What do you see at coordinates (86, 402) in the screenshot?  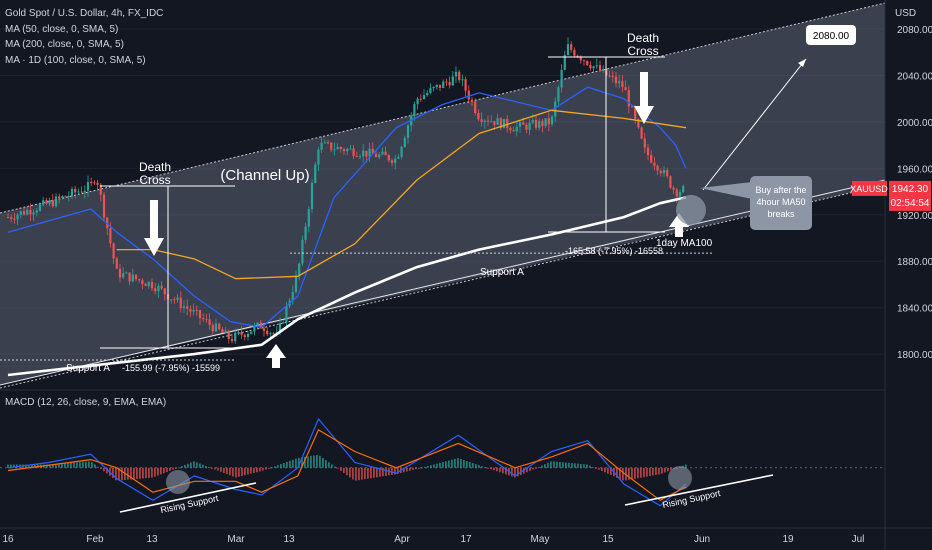 I see `macd-legend: MACD (12, 26, close, 9, EMA, EMA)` at bounding box center [86, 402].